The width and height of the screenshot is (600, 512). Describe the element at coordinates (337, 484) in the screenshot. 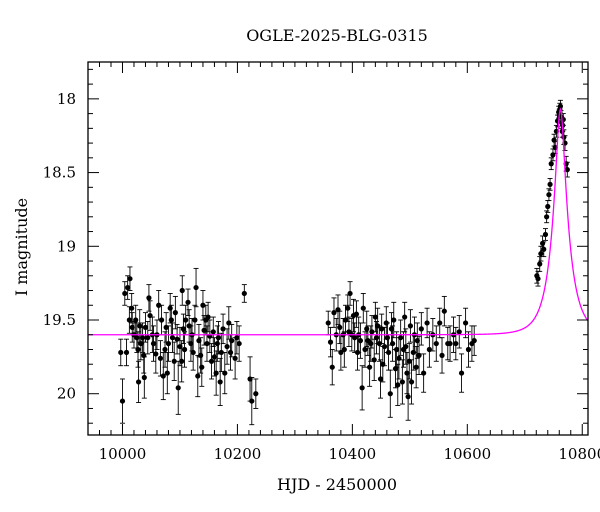

I see `x-axis-label: HJD - 2450000` at that location.